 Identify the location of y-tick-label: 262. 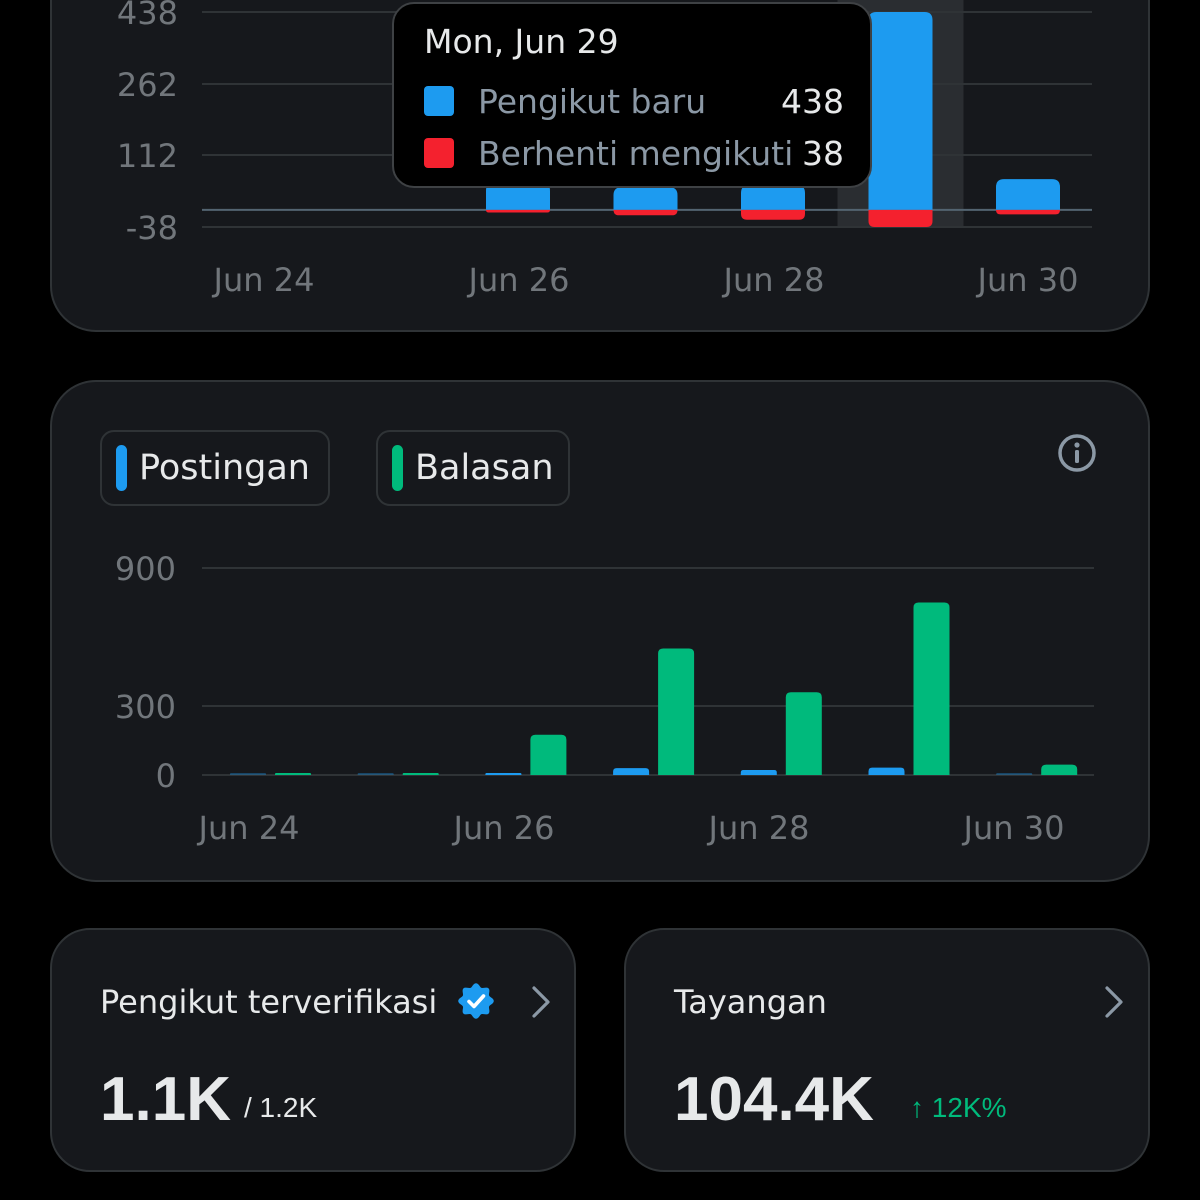
(147, 85).